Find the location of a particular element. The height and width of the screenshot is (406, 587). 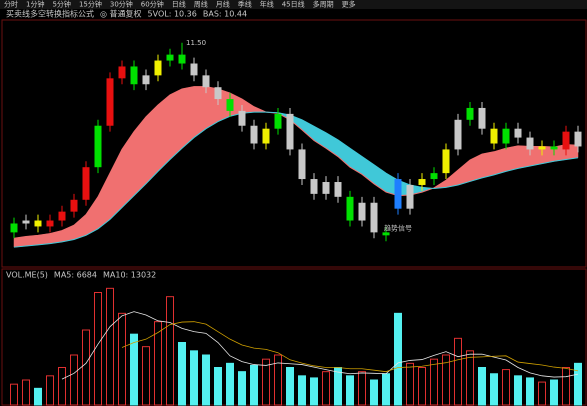

toolbar-item: 季线 is located at coordinates (245, 4).